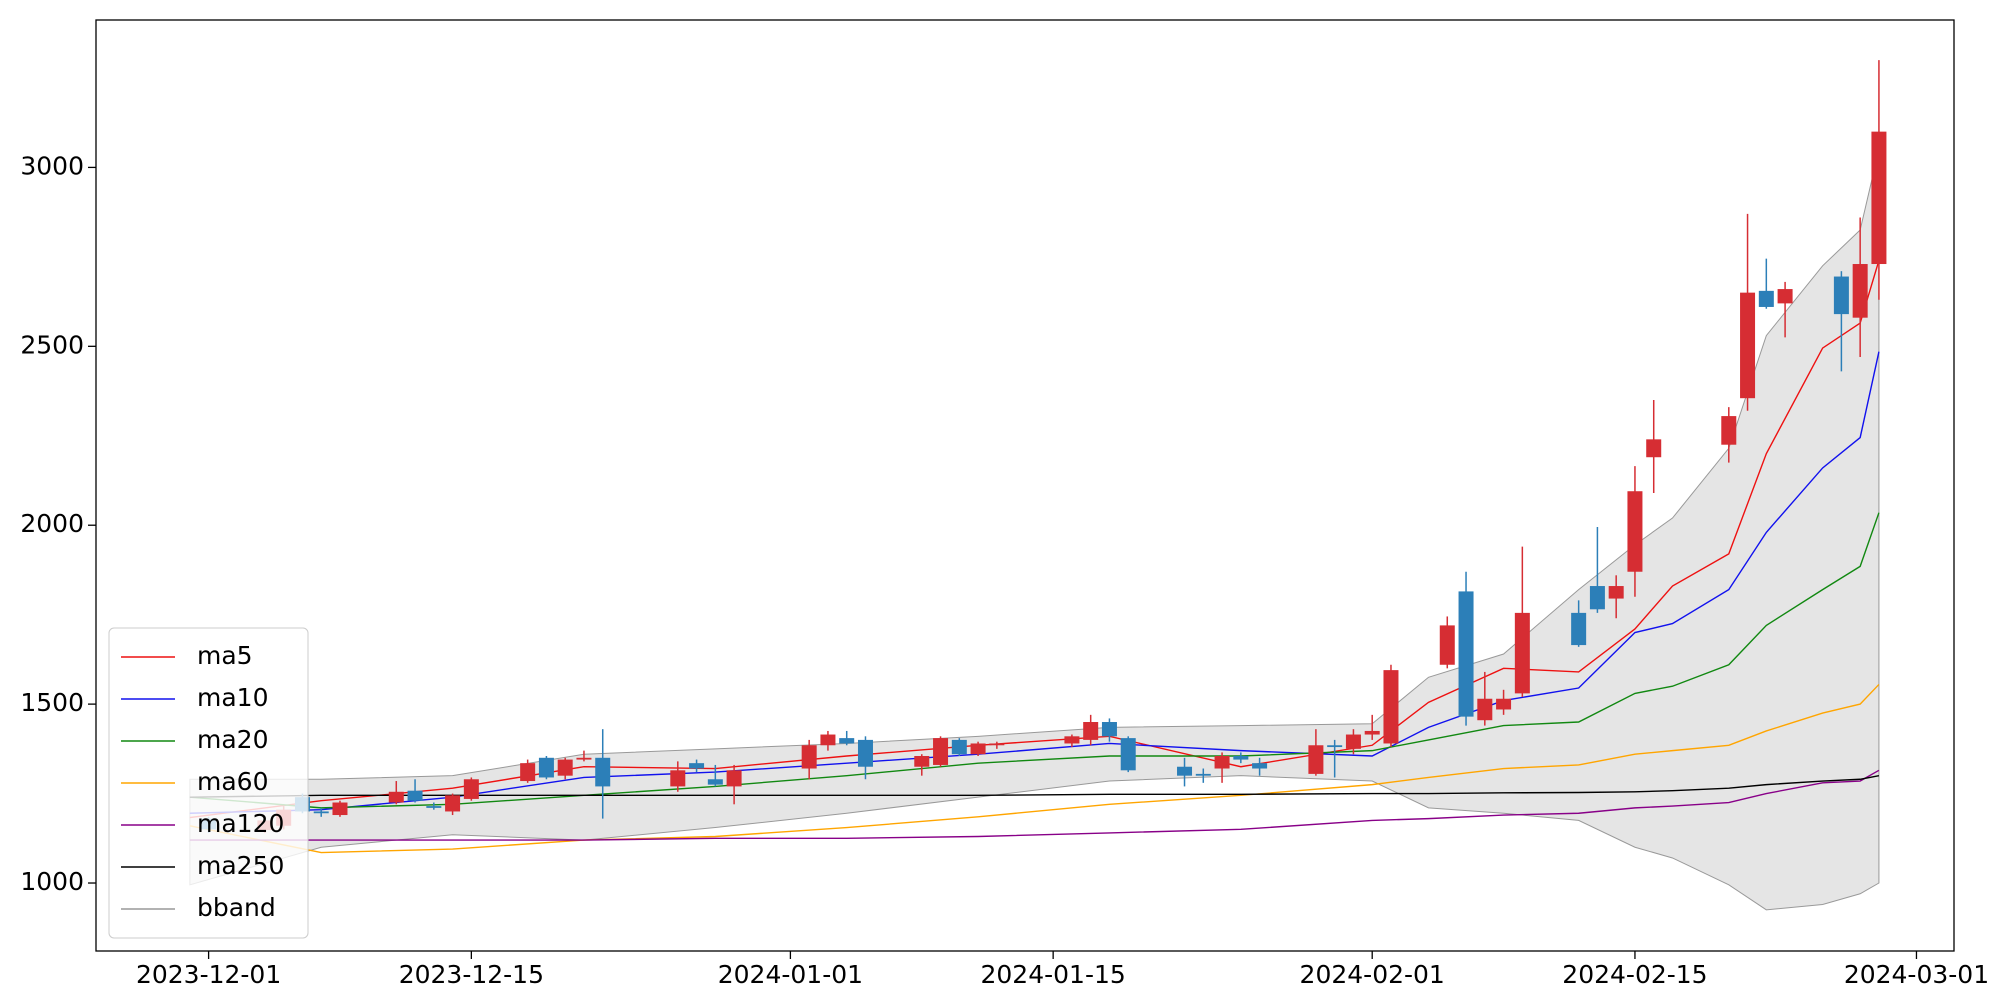  I want to click on legend-label: ma60, so click(232, 781).